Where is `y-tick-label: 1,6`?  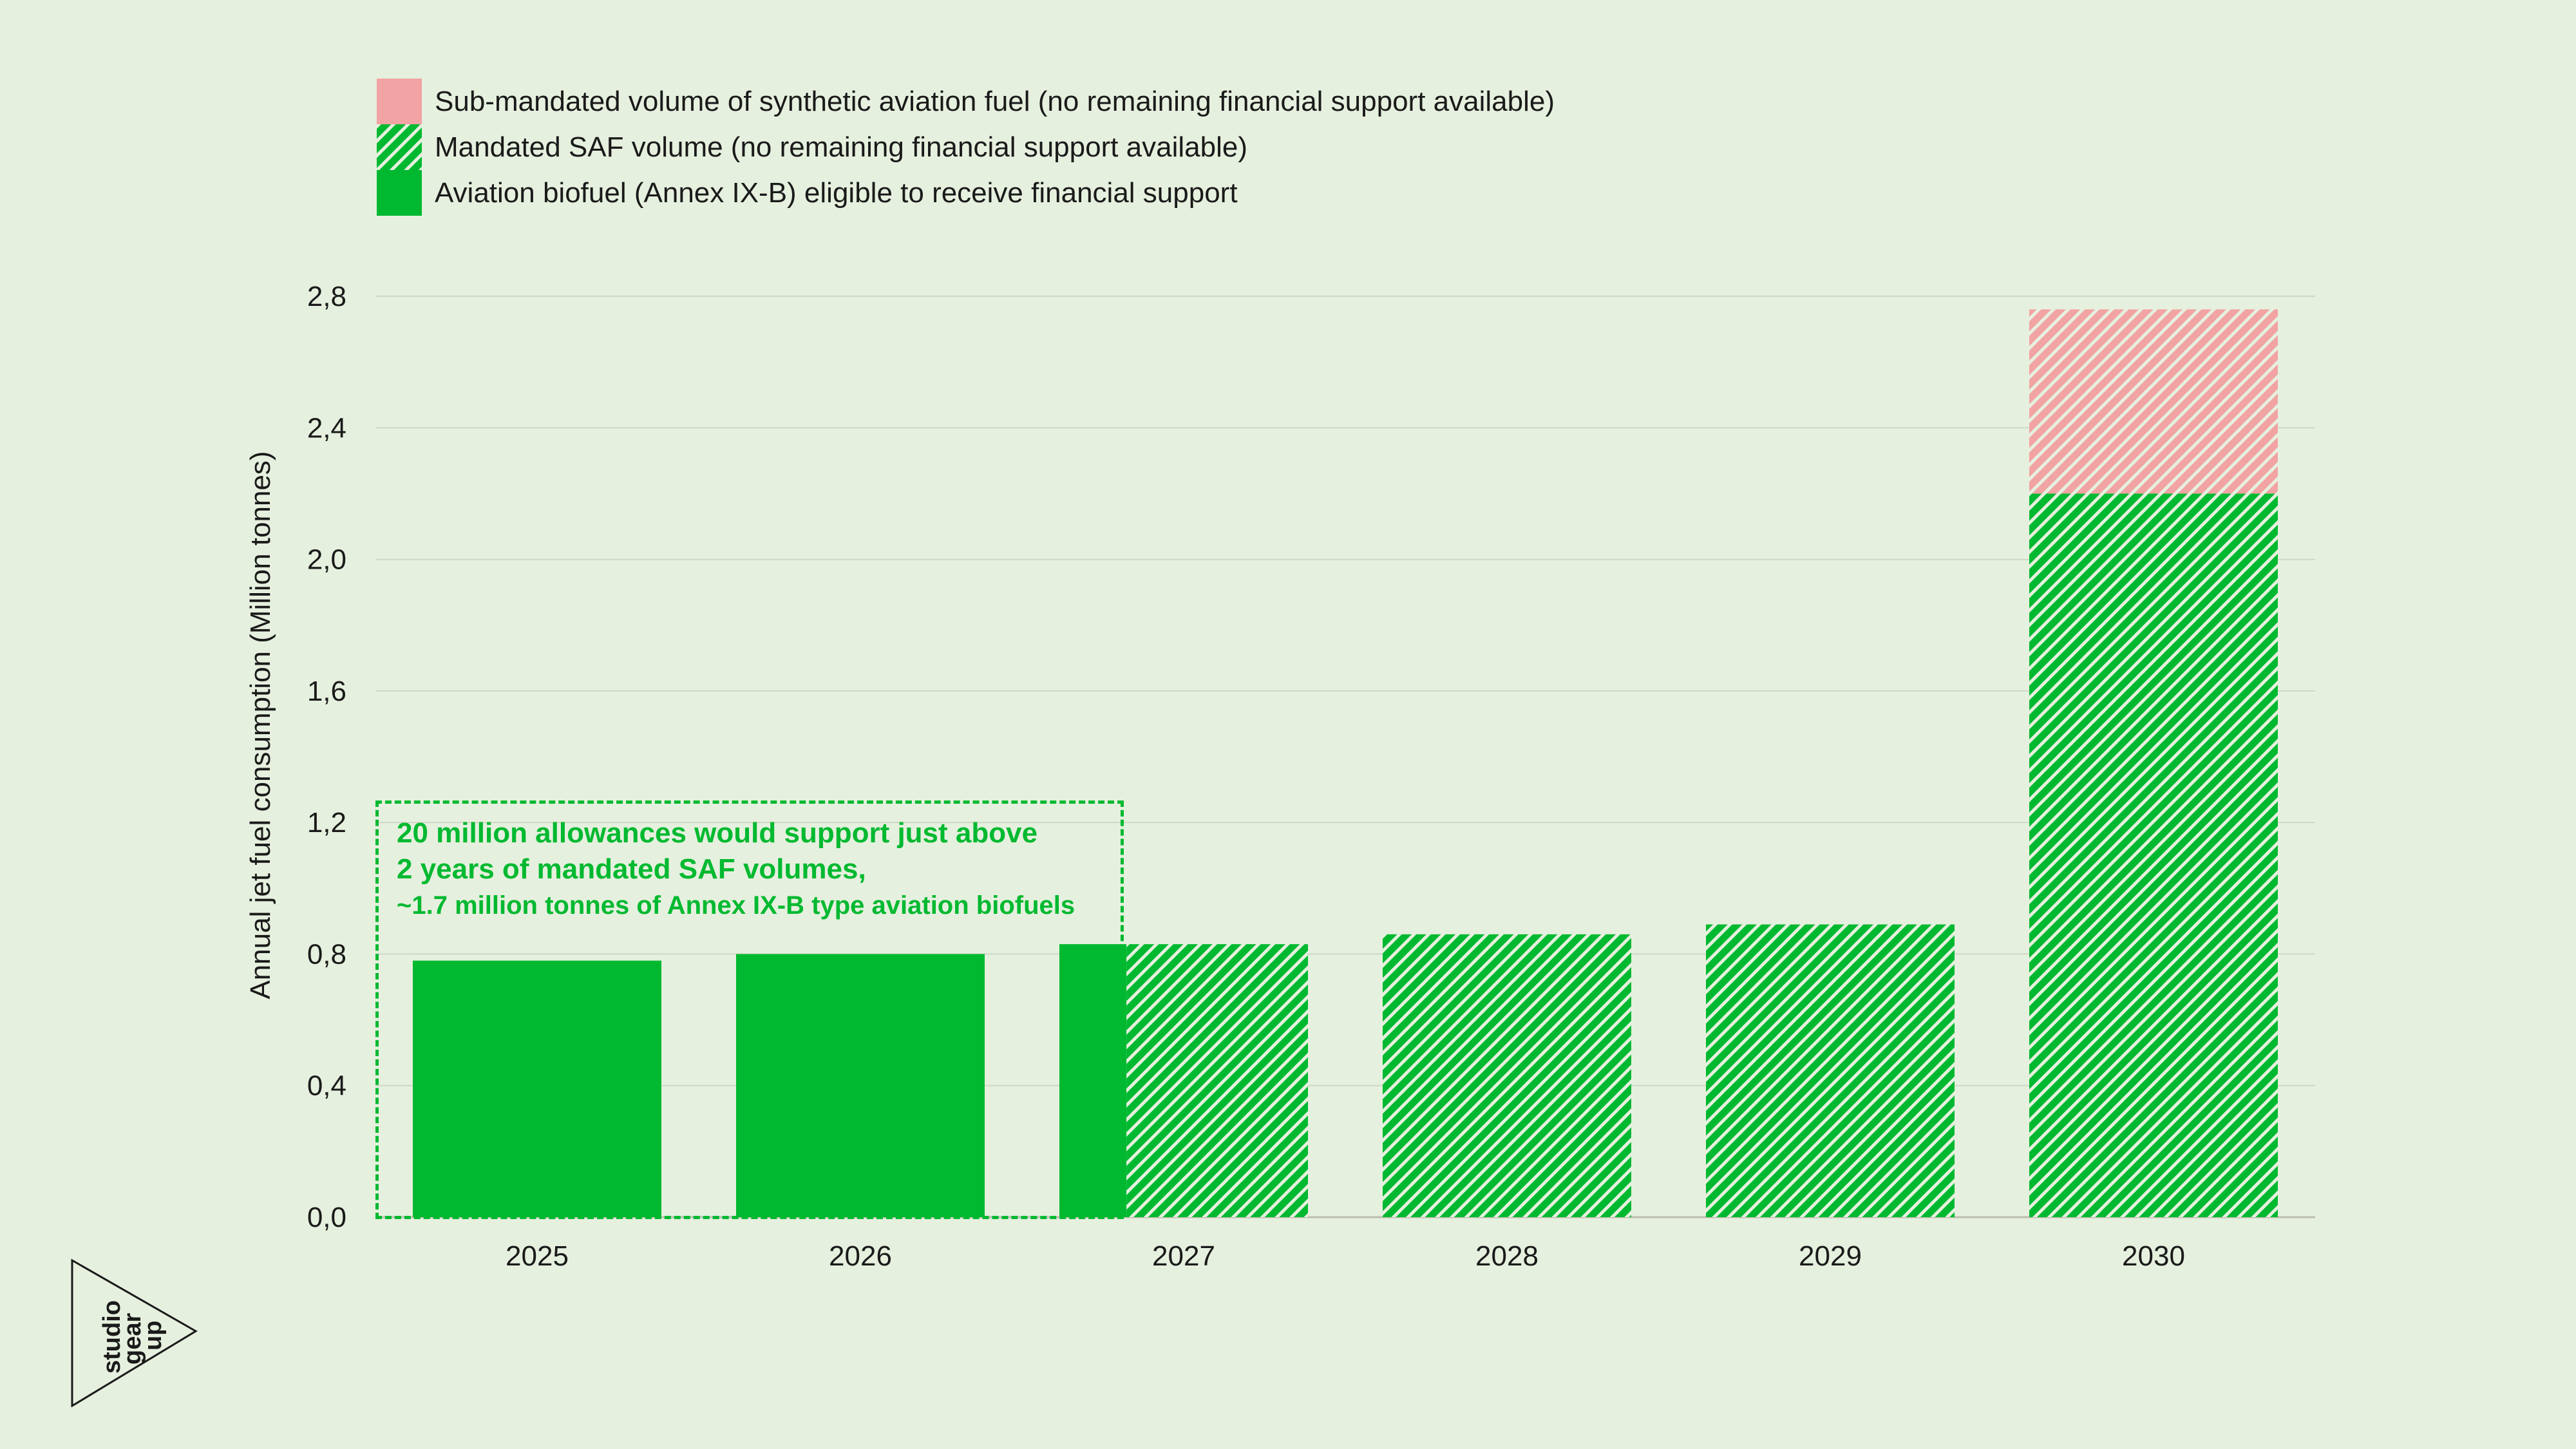
y-tick-label: 1,6 is located at coordinates (326, 691).